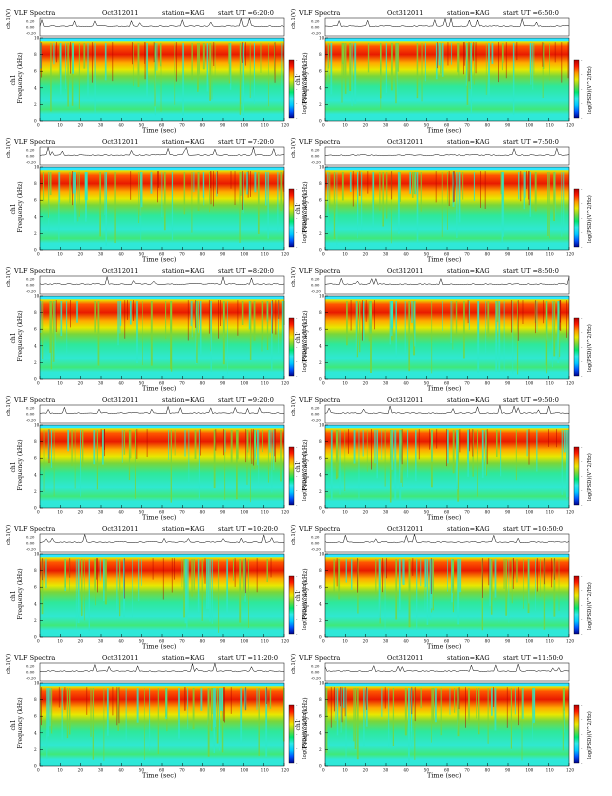  I want to click on panel-start-time: start UT =9:20:0, so click(246, 400).